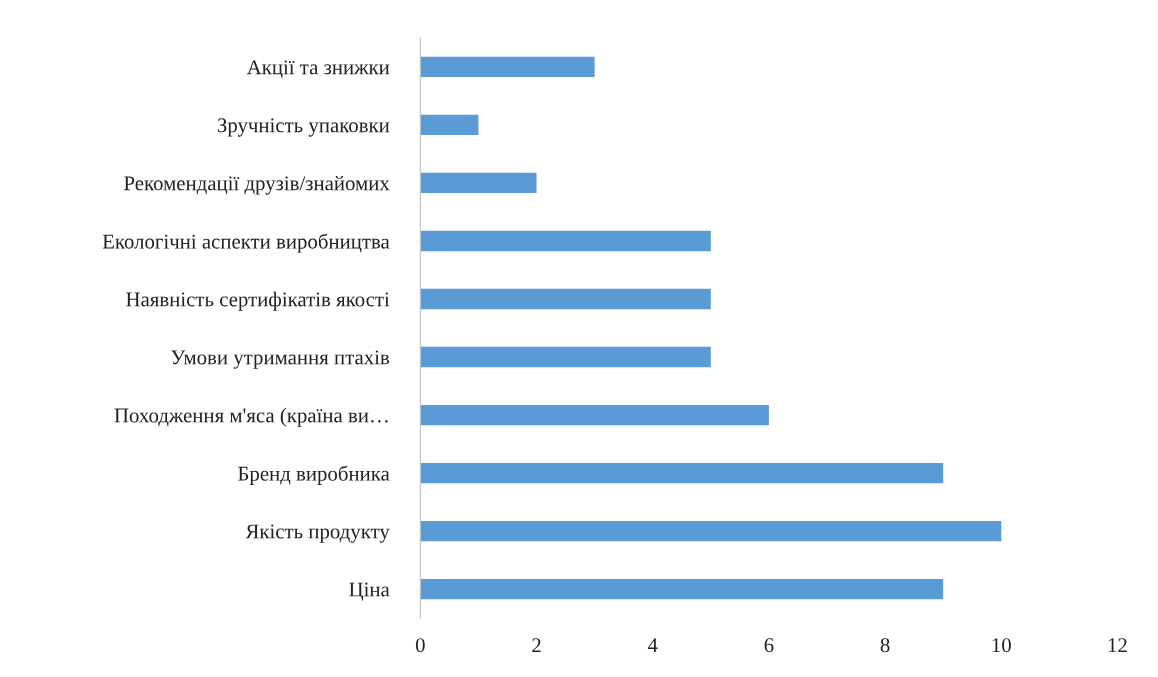  Describe the element at coordinates (314, 475) in the screenshot. I see `y-tick-label: Бренд виробника` at that location.